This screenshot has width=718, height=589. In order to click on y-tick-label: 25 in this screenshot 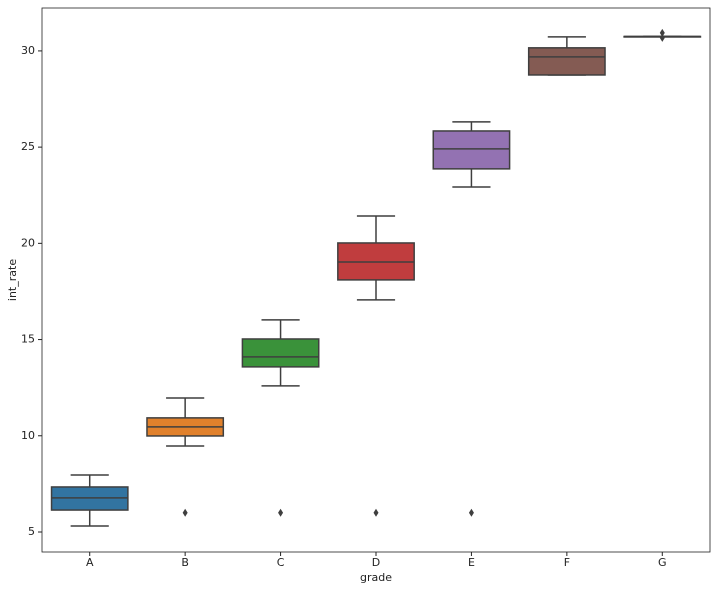, I will do `click(28, 146)`.